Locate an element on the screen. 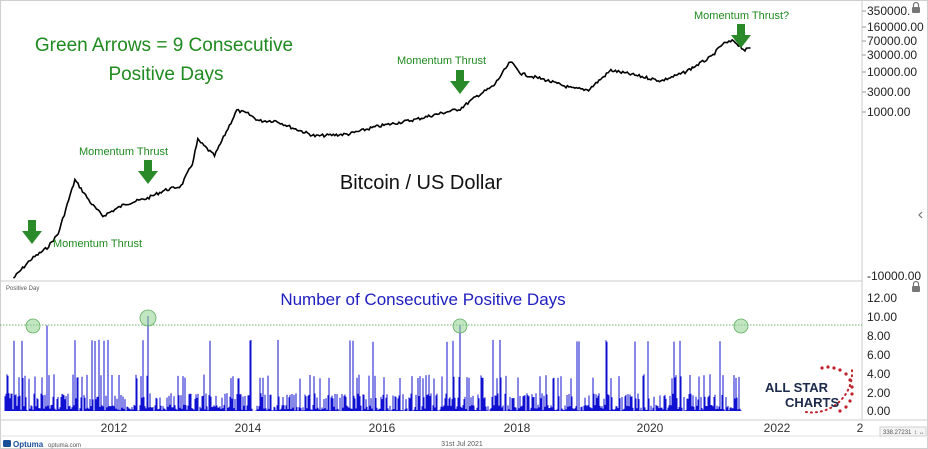  lower-y-axis: 12.00 10.00 8.00 6.00 4.00 2.00 0.00 is located at coordinates (882, 354).